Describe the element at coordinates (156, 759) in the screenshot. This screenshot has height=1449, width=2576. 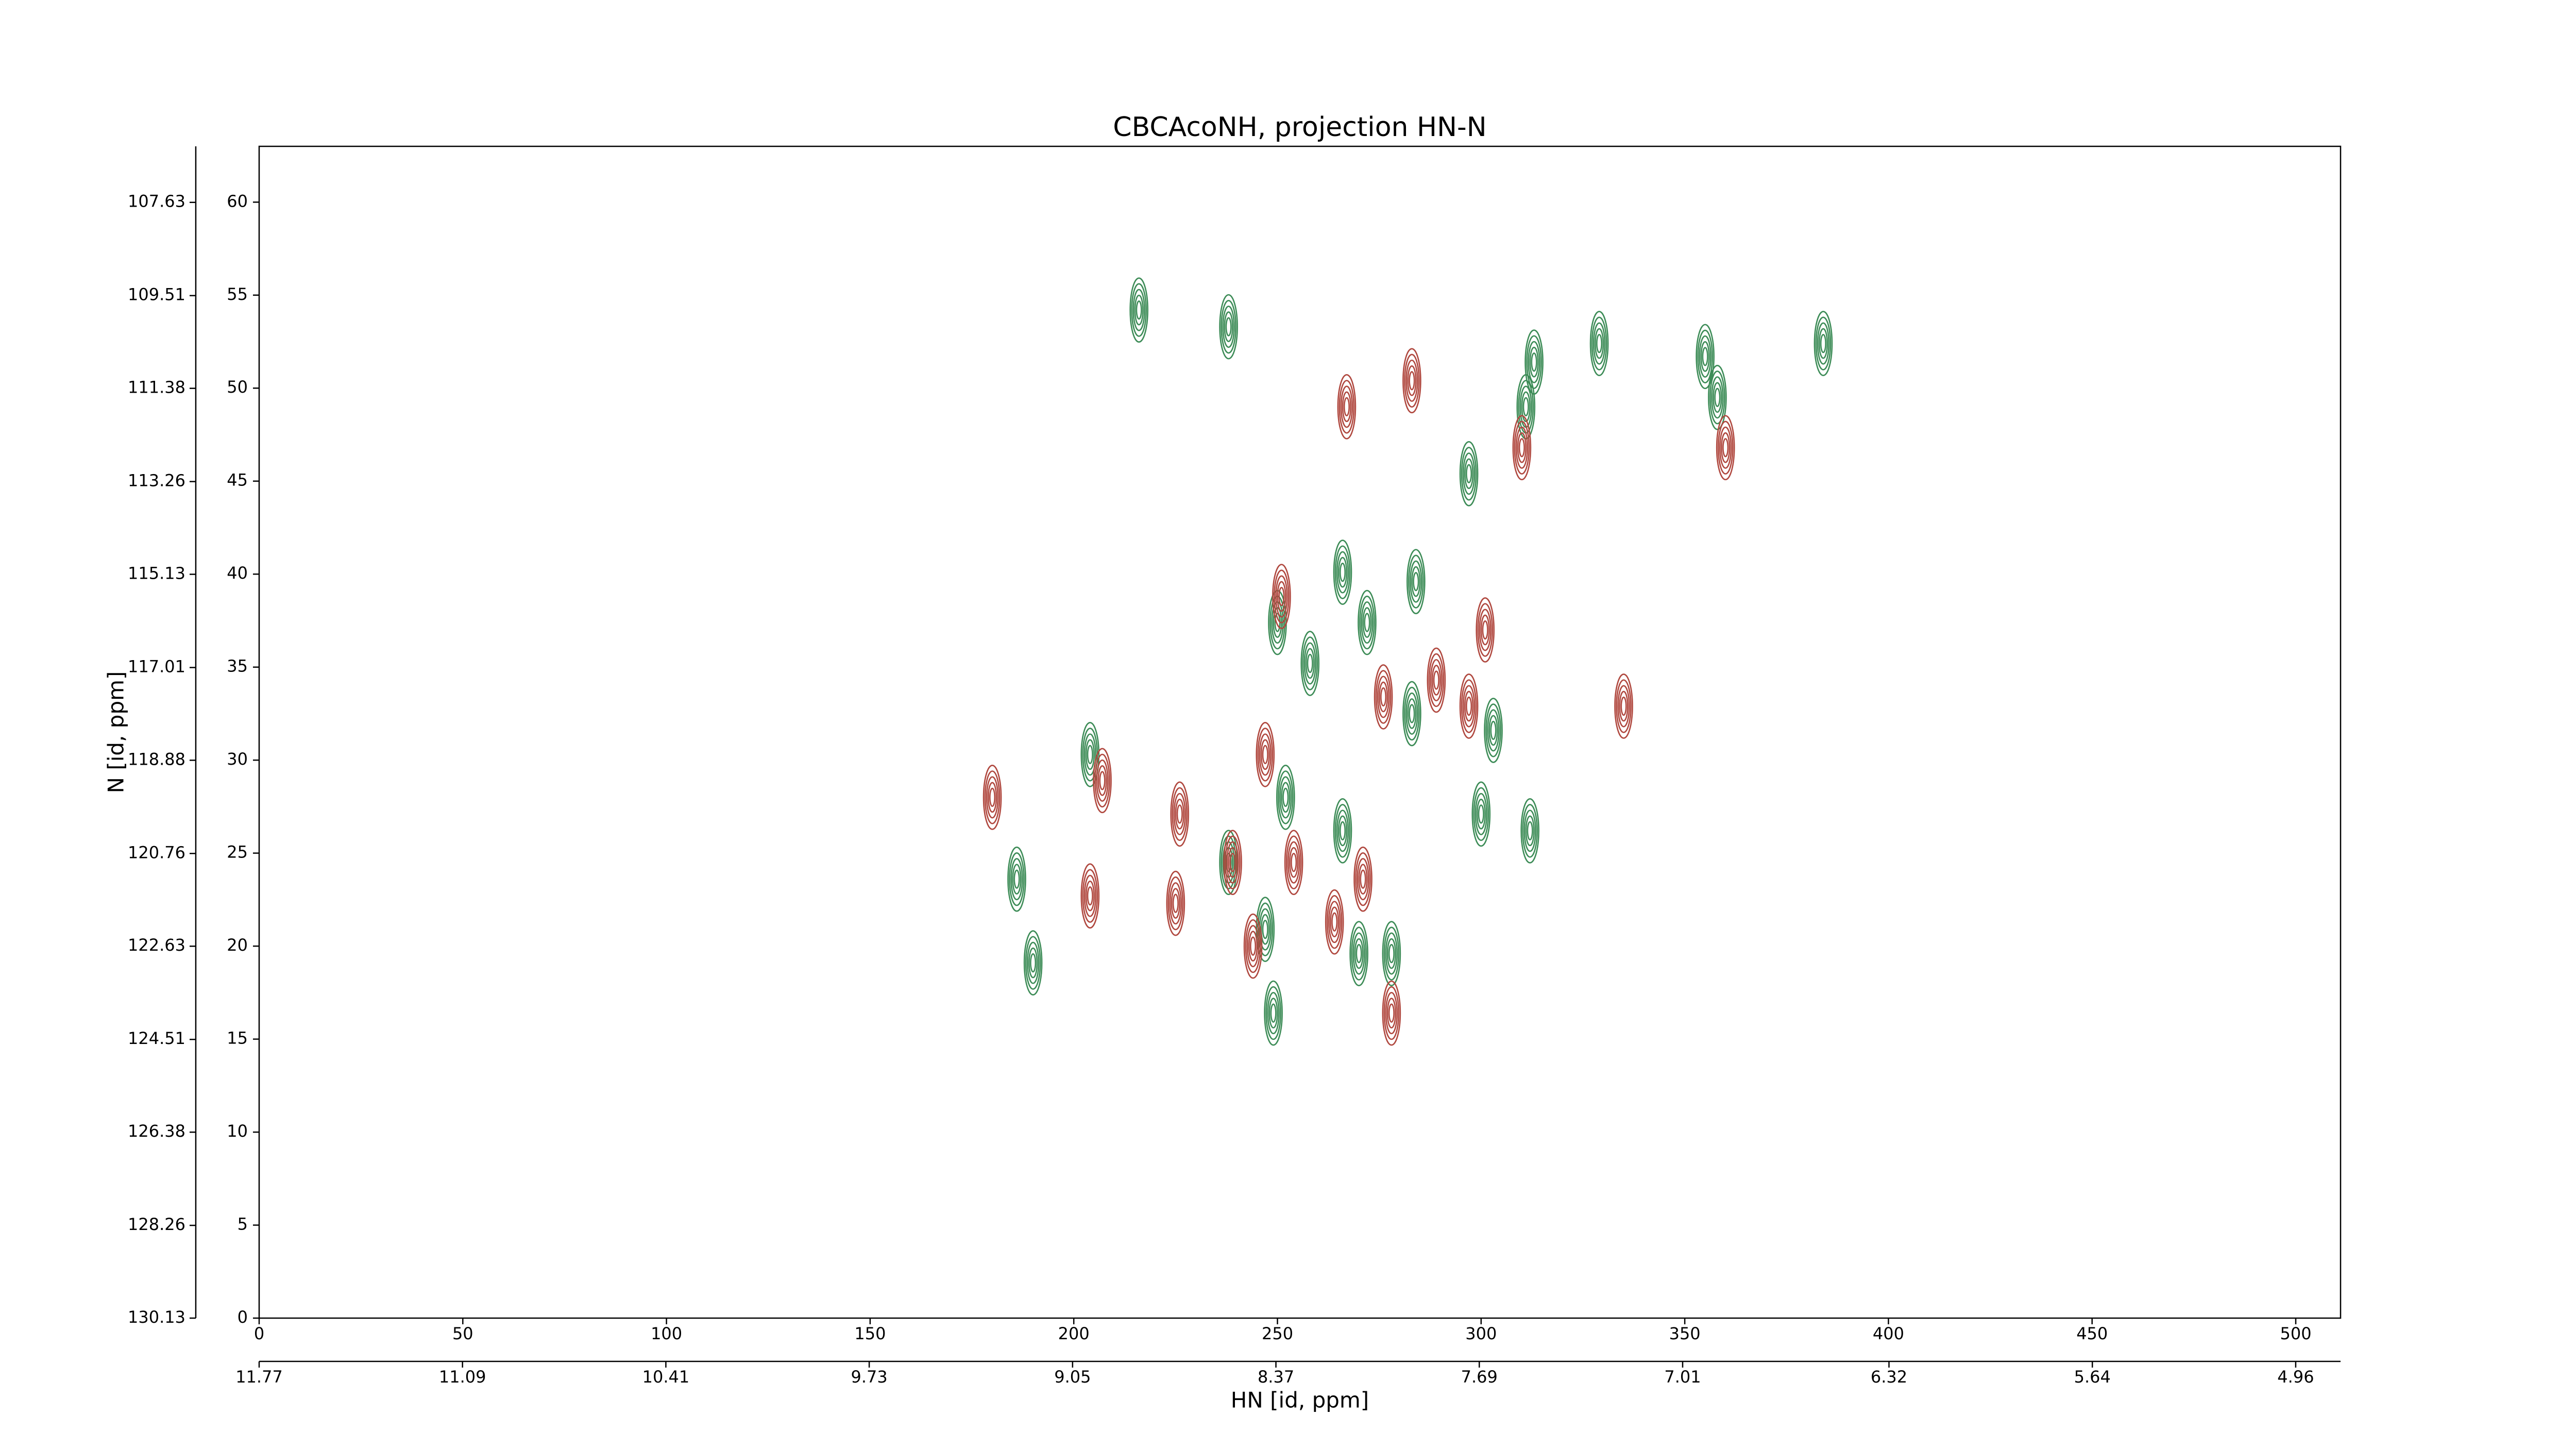
I see `y2-tick-label: 118.88` at that location.